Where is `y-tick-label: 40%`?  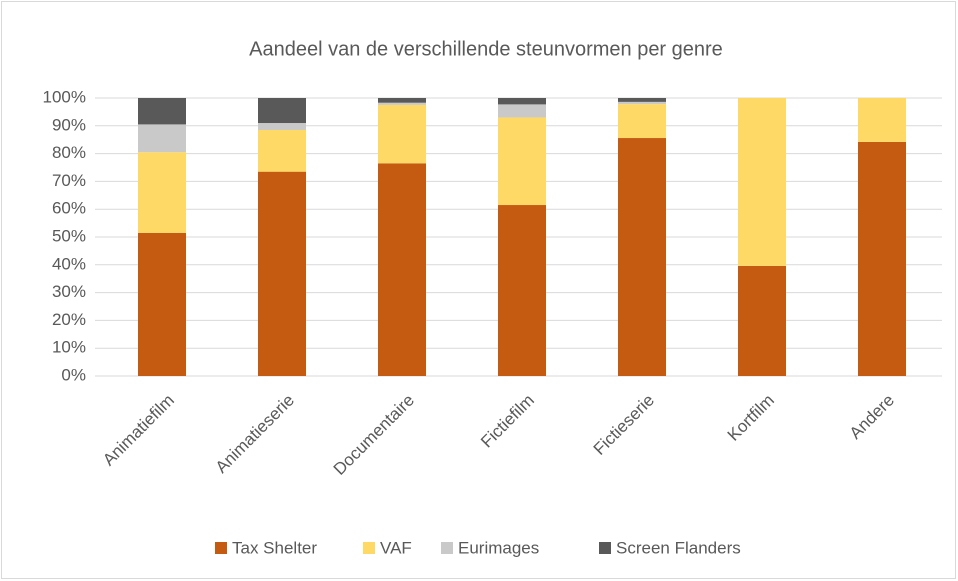 y-tick-label: 40% is located at coordinates (69, 263).